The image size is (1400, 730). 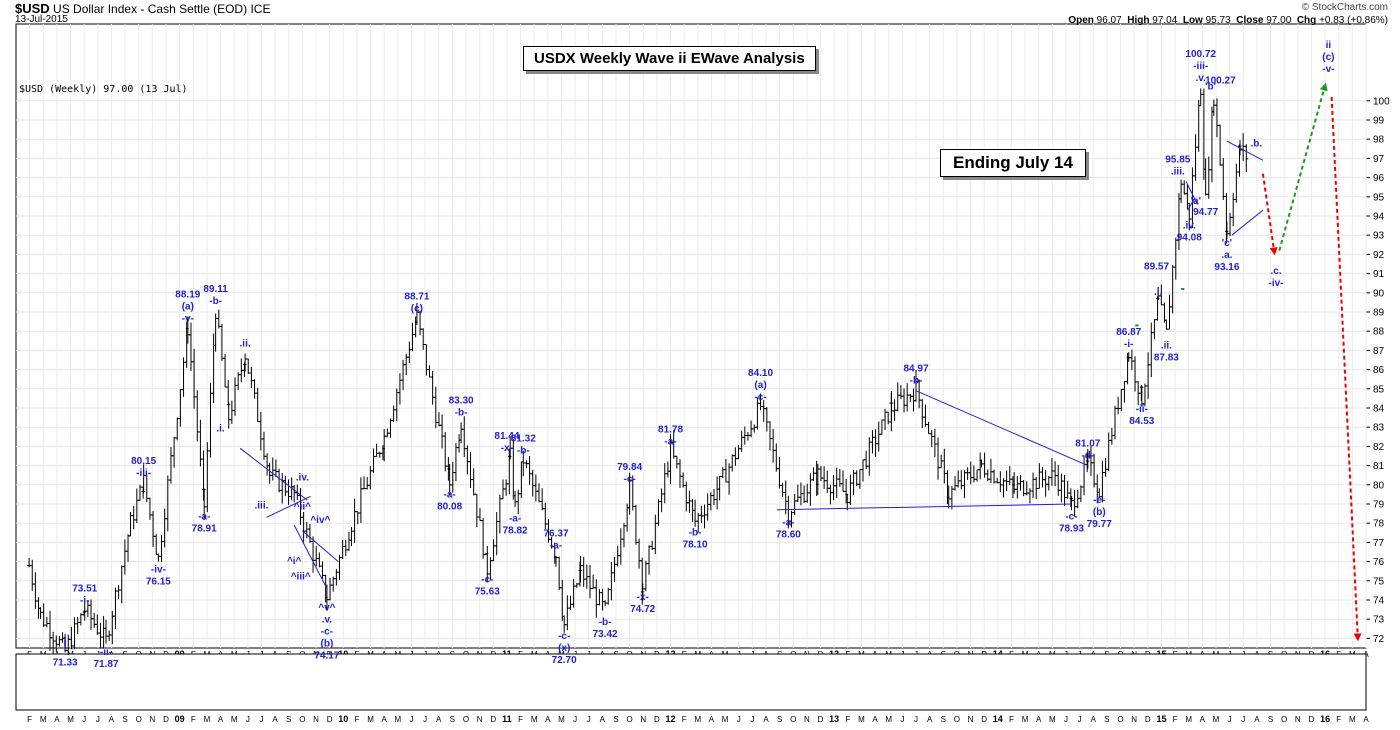 I want to click on x-tick-label-lower: 12, so click(x=671, y=719).